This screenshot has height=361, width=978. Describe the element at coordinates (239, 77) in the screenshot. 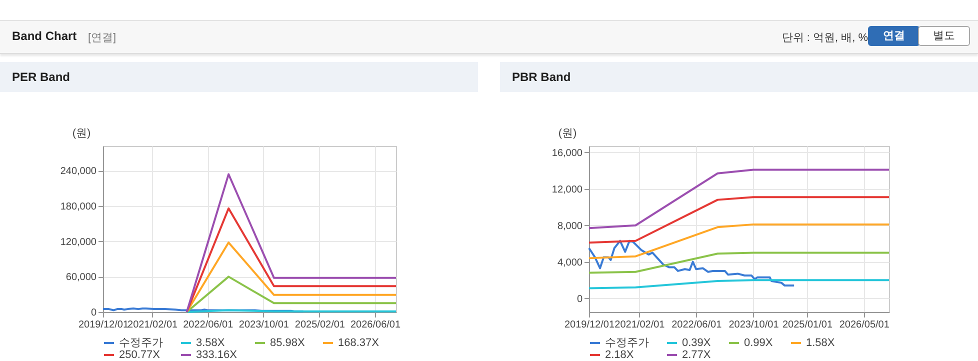

I see `chart-title: PER Band` at that location.